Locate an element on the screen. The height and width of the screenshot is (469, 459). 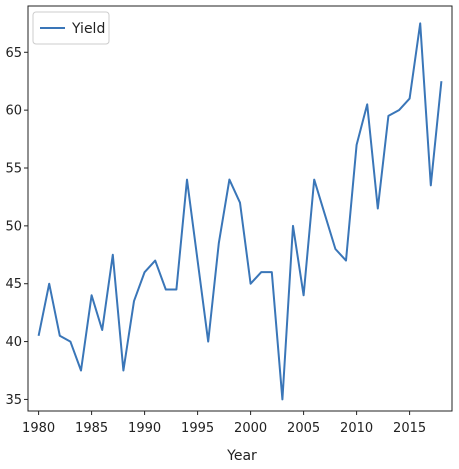
y-axis-ticks: 35 40 45 50 55 60 65 is located at coordinates (16, 227).